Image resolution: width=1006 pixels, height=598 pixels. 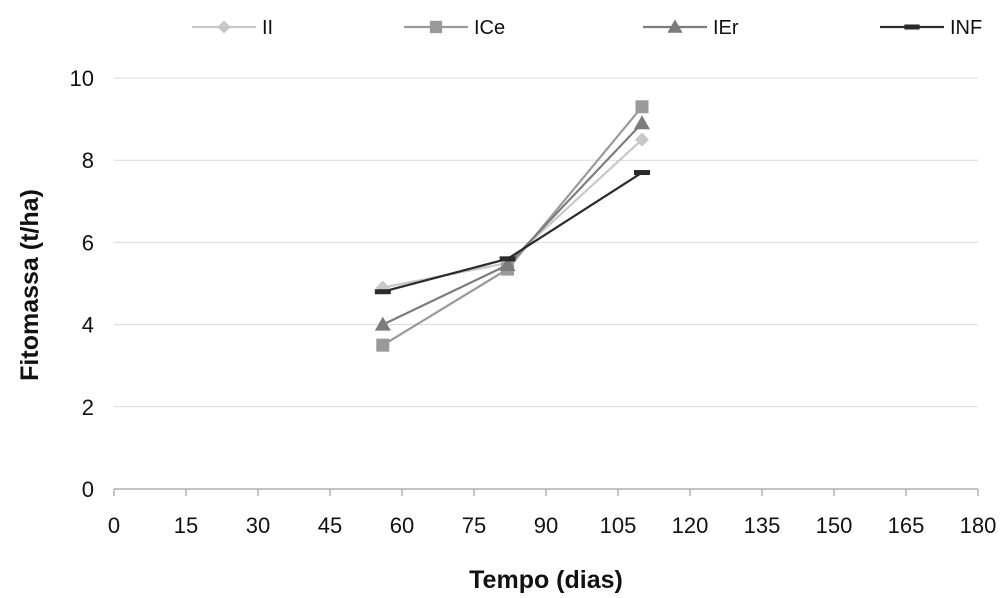 I want to click on y-tick-labels: 0 2 4 6 8 10, so click(x=82, y=284).